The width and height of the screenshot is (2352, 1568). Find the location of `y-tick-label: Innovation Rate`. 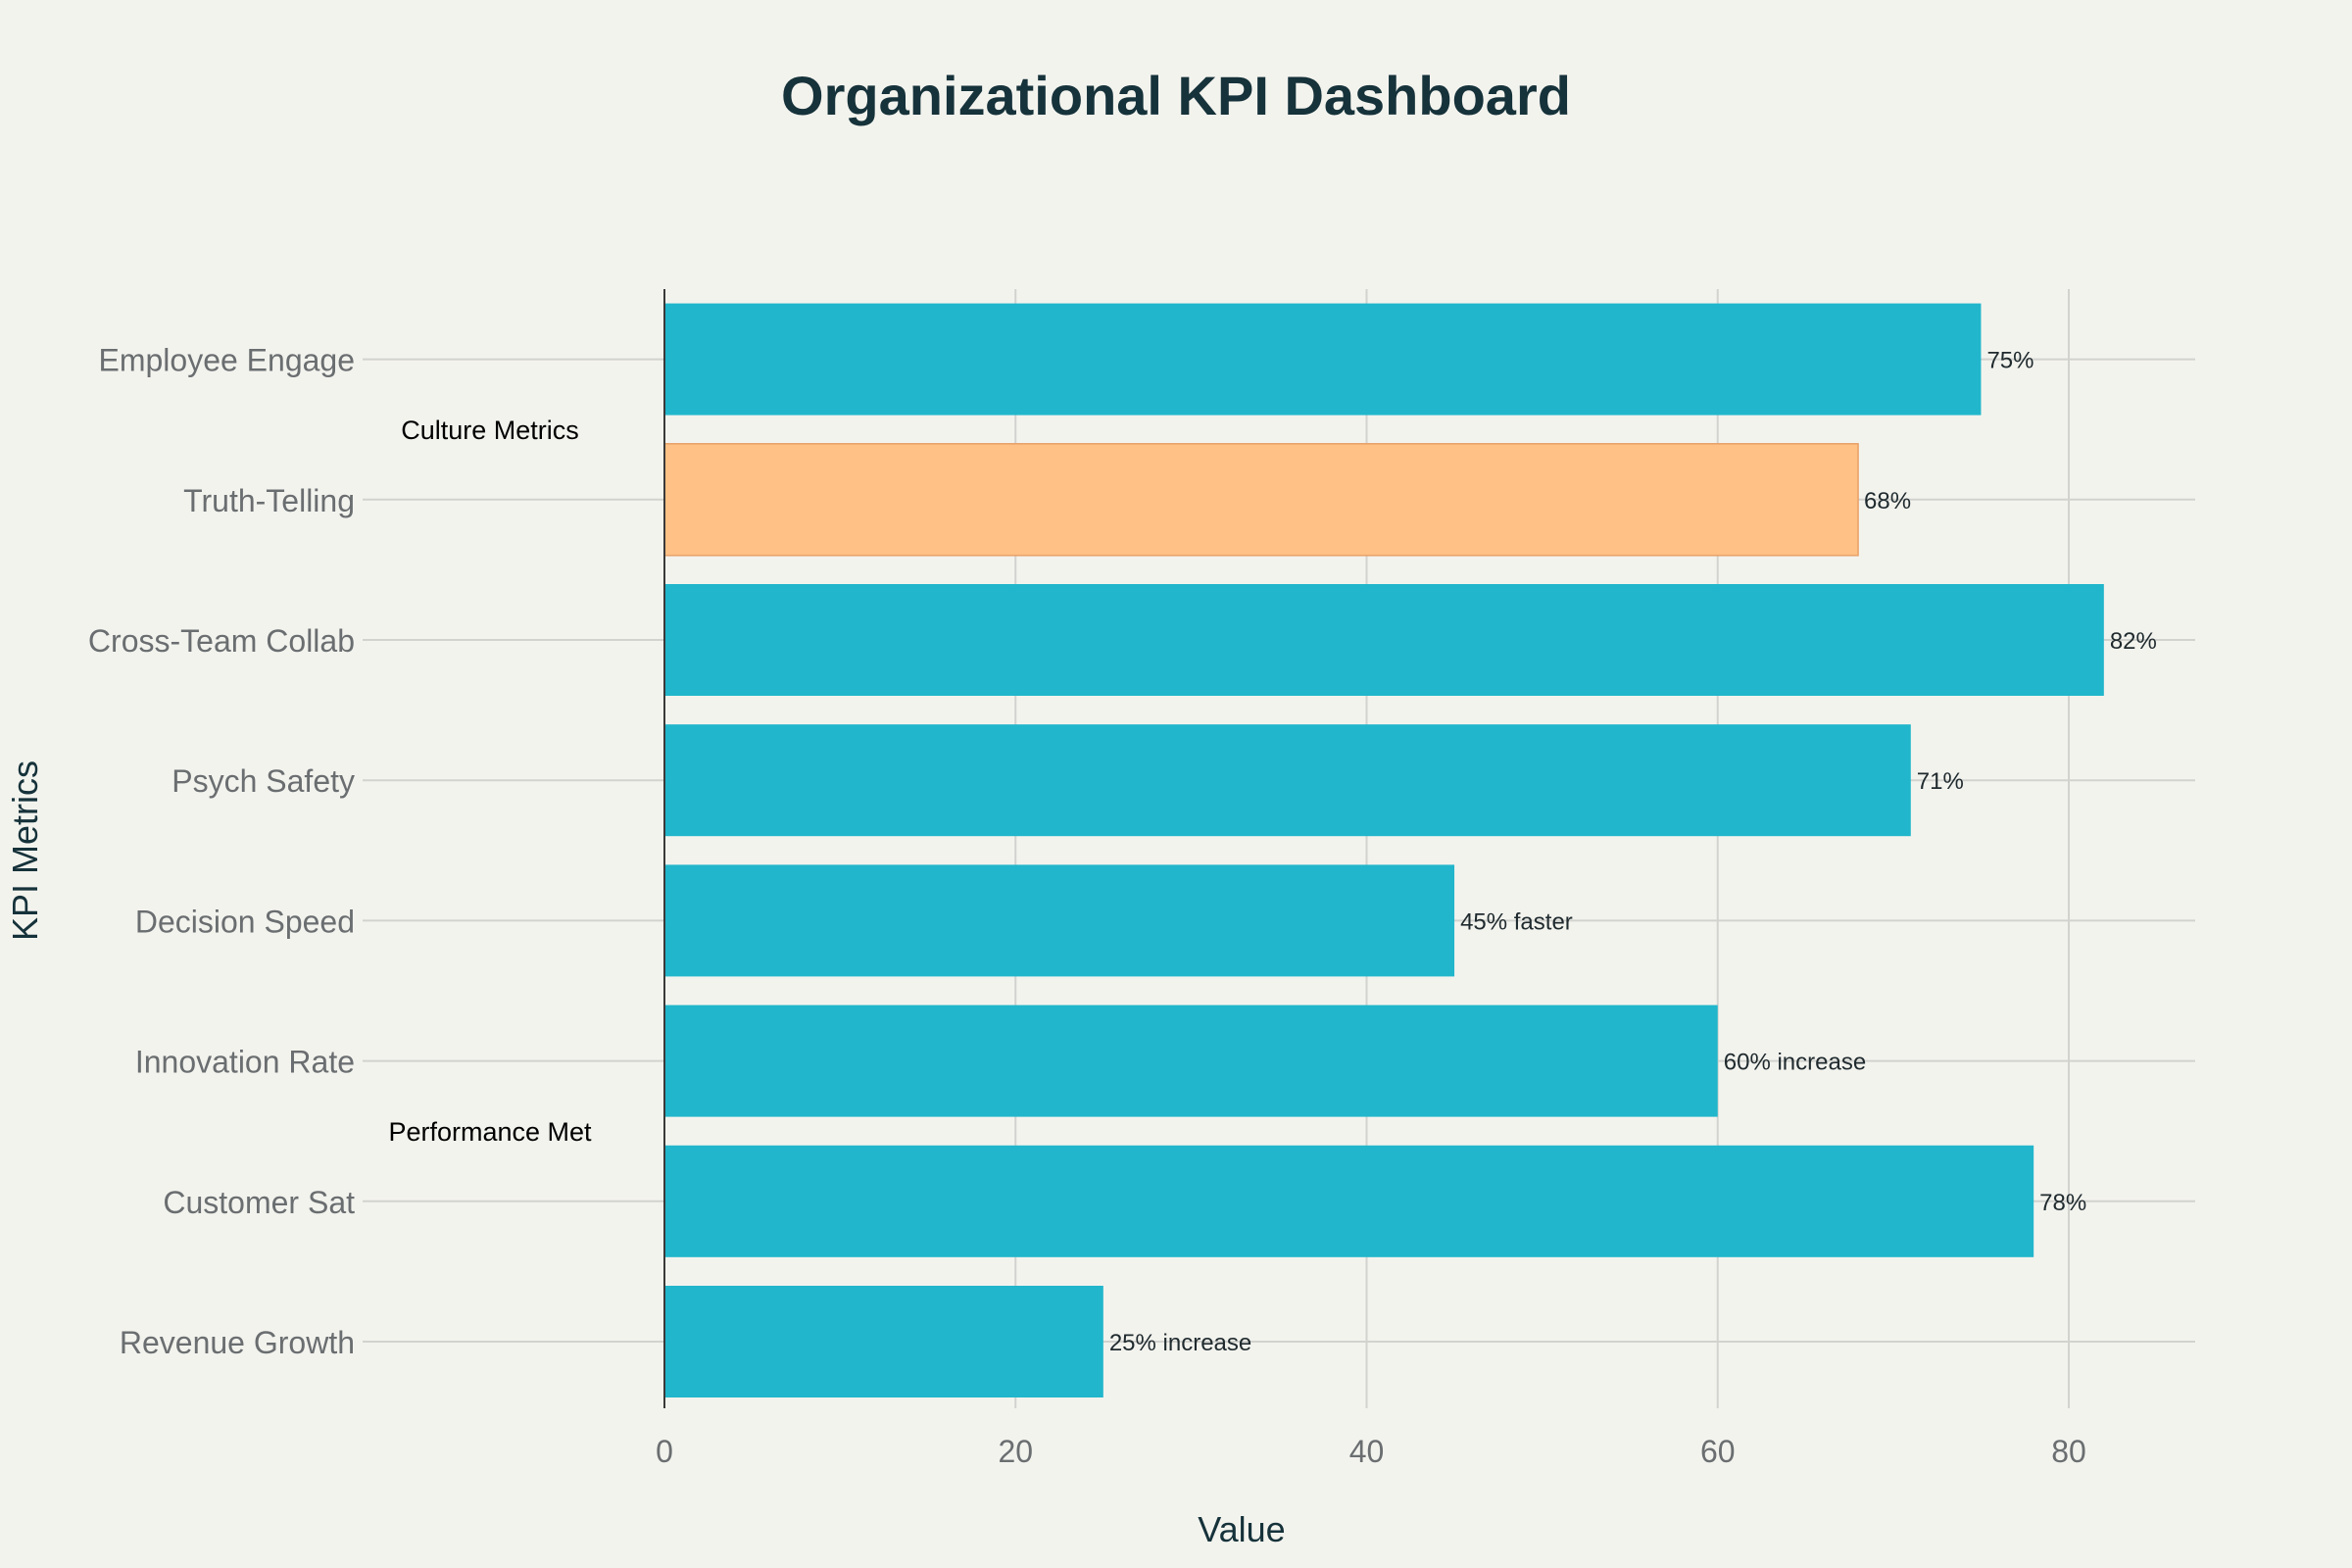

y-tick-label: Innovation Rate is located at coordinates (245, 1062).